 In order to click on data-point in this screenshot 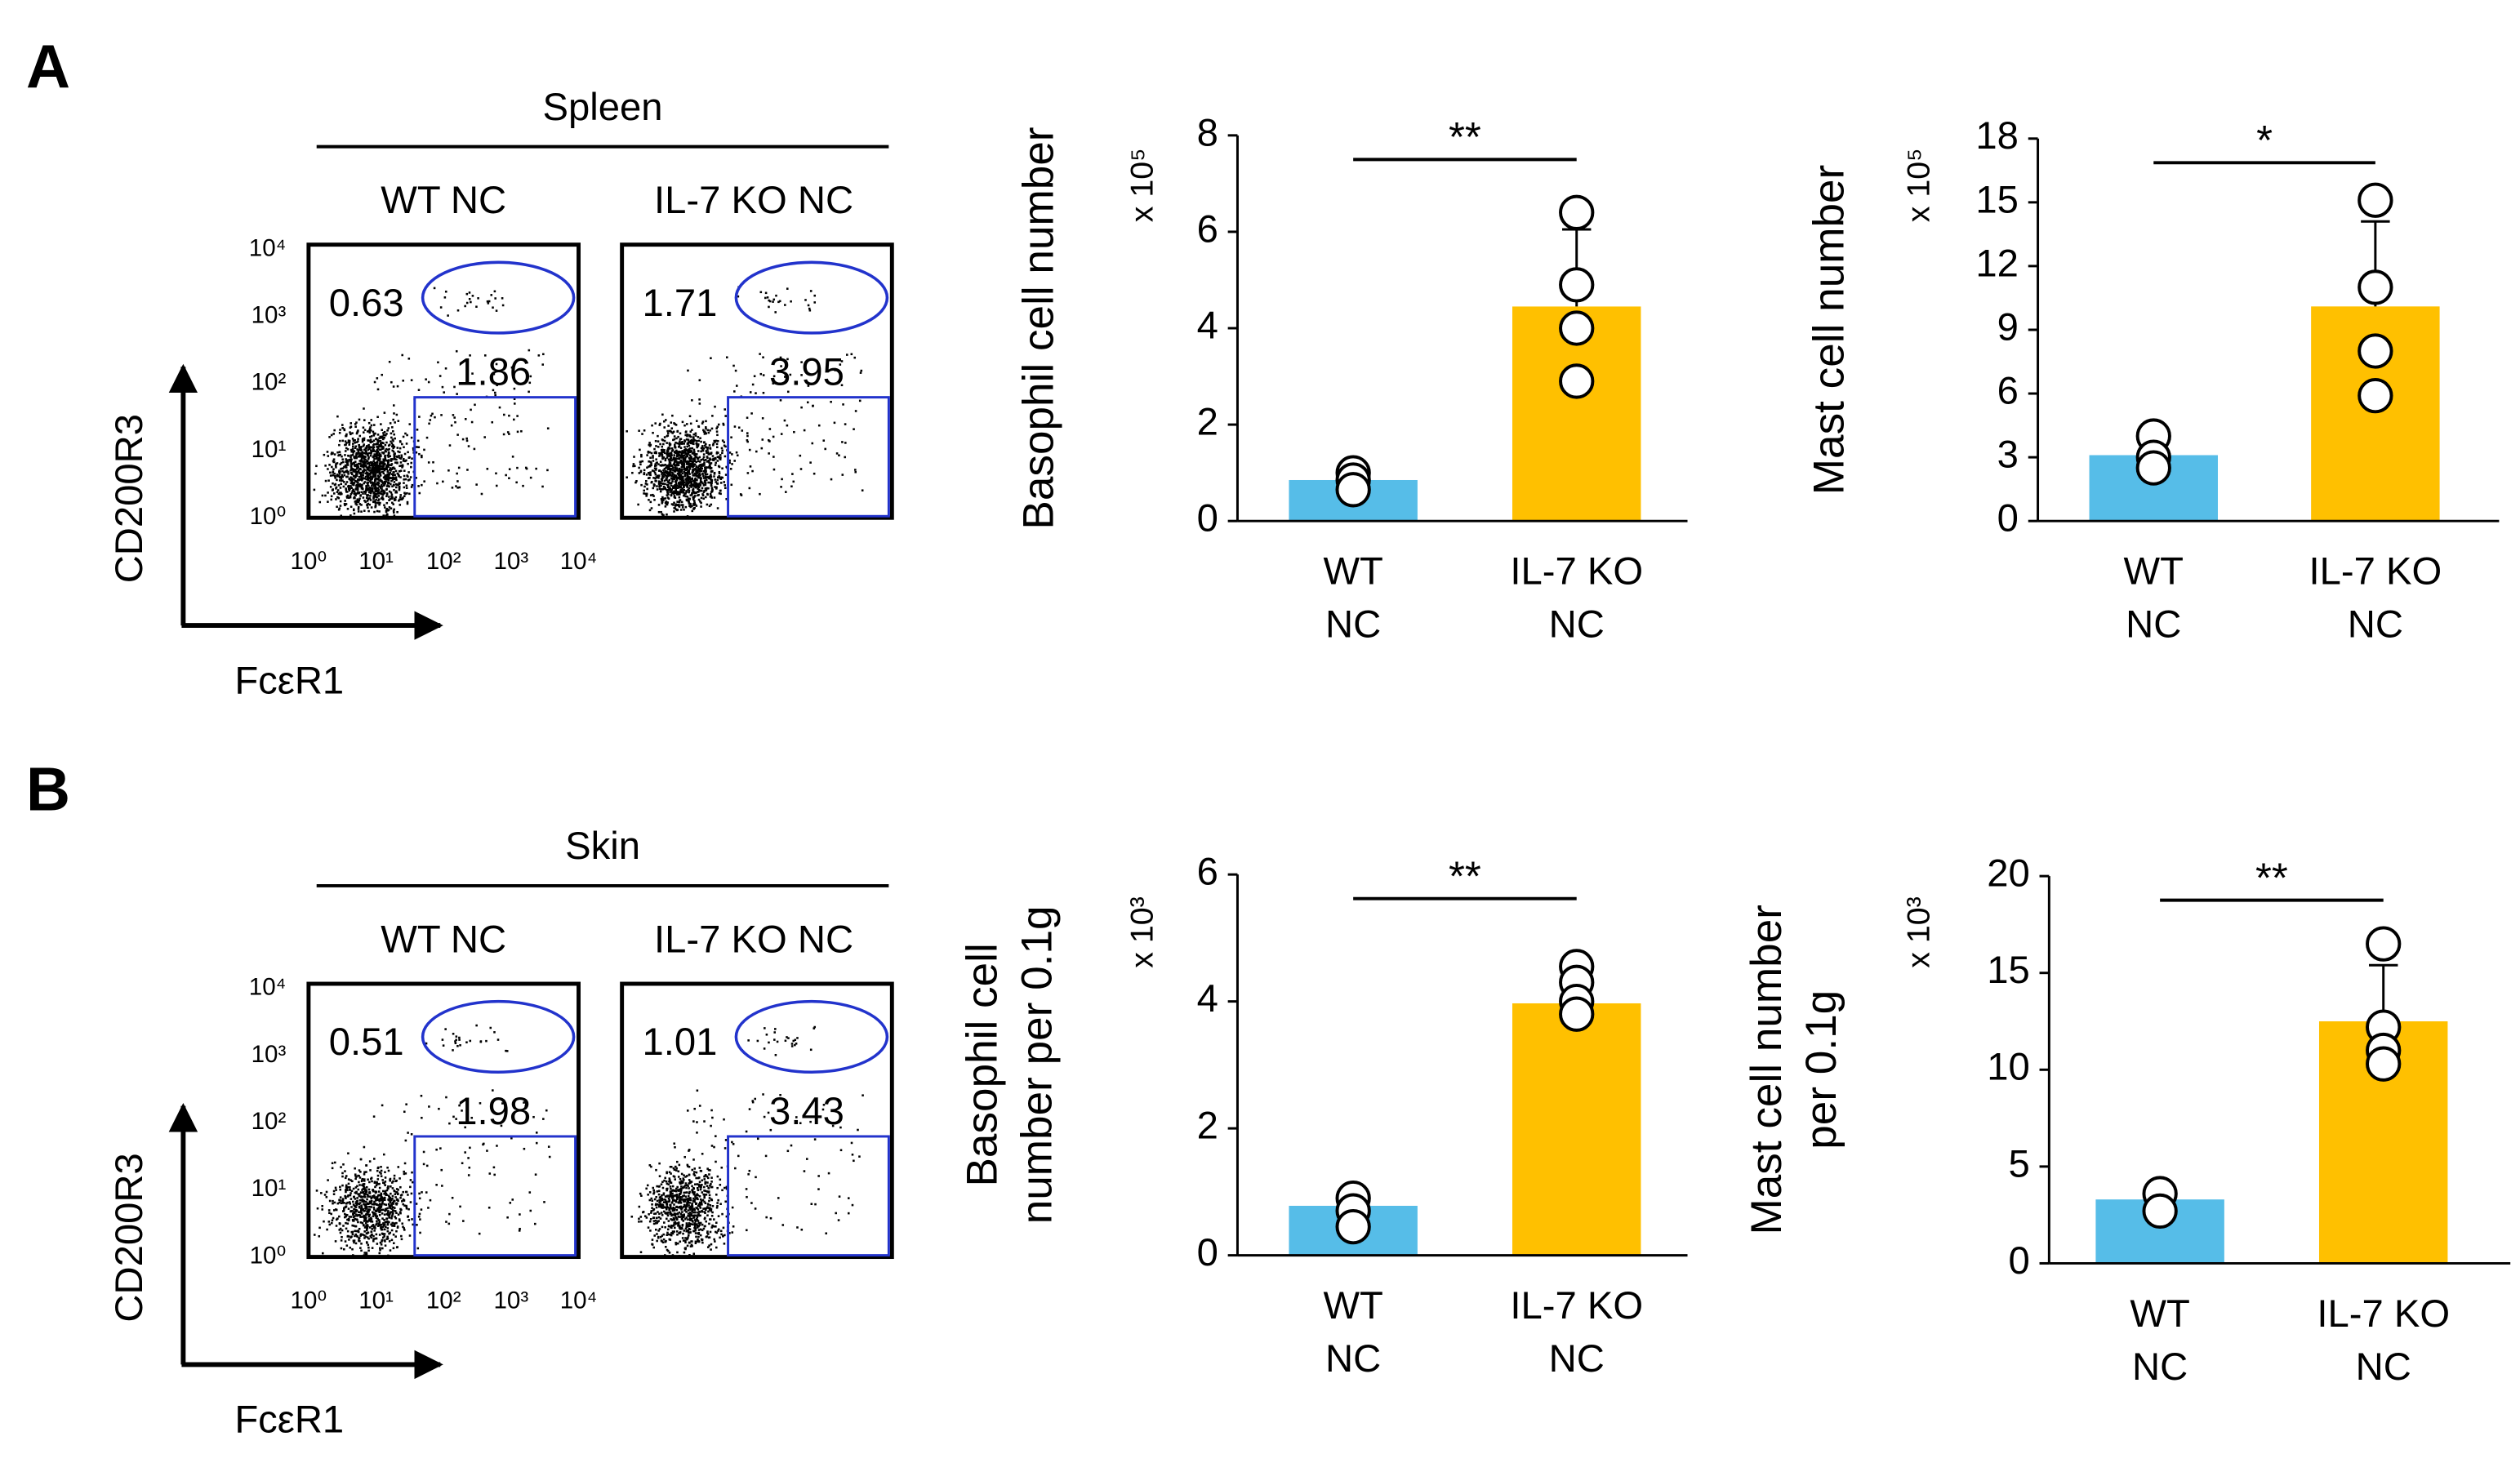, I will do `click(2375, 351)`.